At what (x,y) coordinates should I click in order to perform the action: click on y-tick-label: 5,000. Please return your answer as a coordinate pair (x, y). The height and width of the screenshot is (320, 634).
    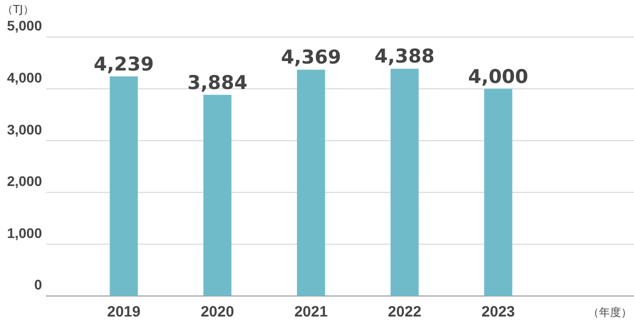
    Looking at the image, I should click on (24, 26).